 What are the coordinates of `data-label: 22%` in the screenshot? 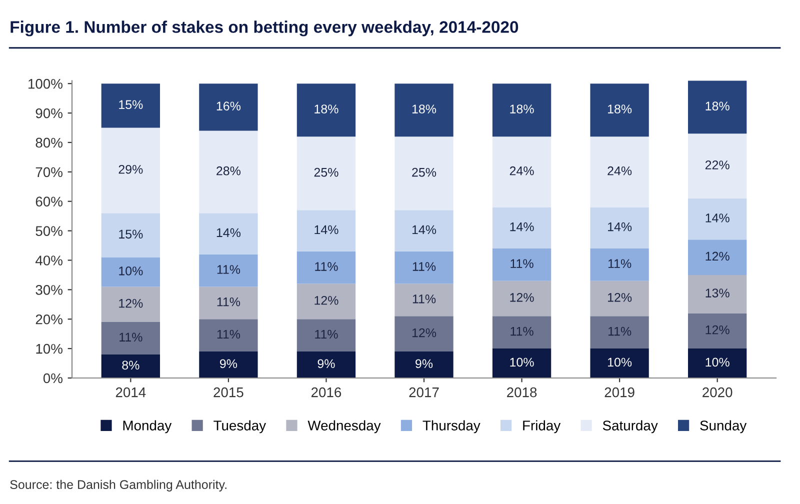 It's located at (717, 165).